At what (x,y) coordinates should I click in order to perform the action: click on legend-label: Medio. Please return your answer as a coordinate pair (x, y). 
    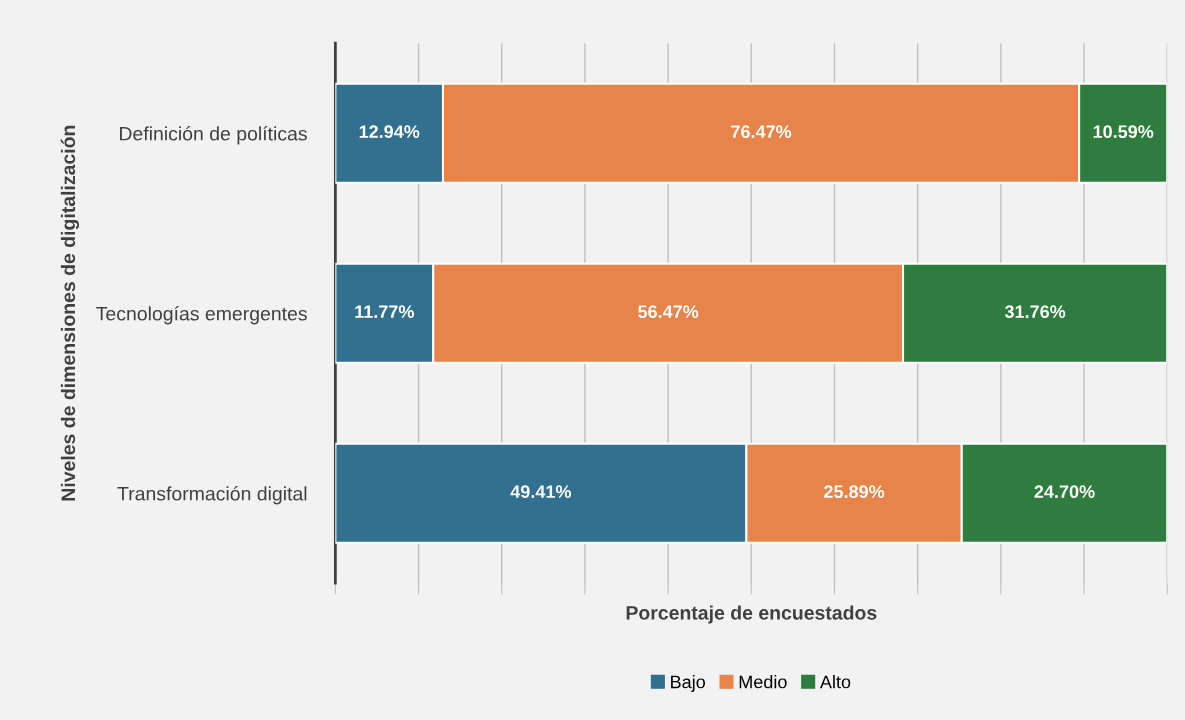
    Looking at the image, I should click on (763, 682).